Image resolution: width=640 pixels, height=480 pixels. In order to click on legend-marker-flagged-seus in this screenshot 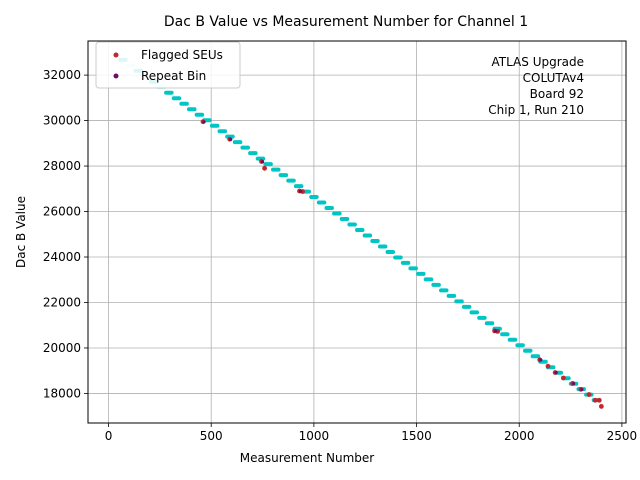, I will do `click(116, 55)`.